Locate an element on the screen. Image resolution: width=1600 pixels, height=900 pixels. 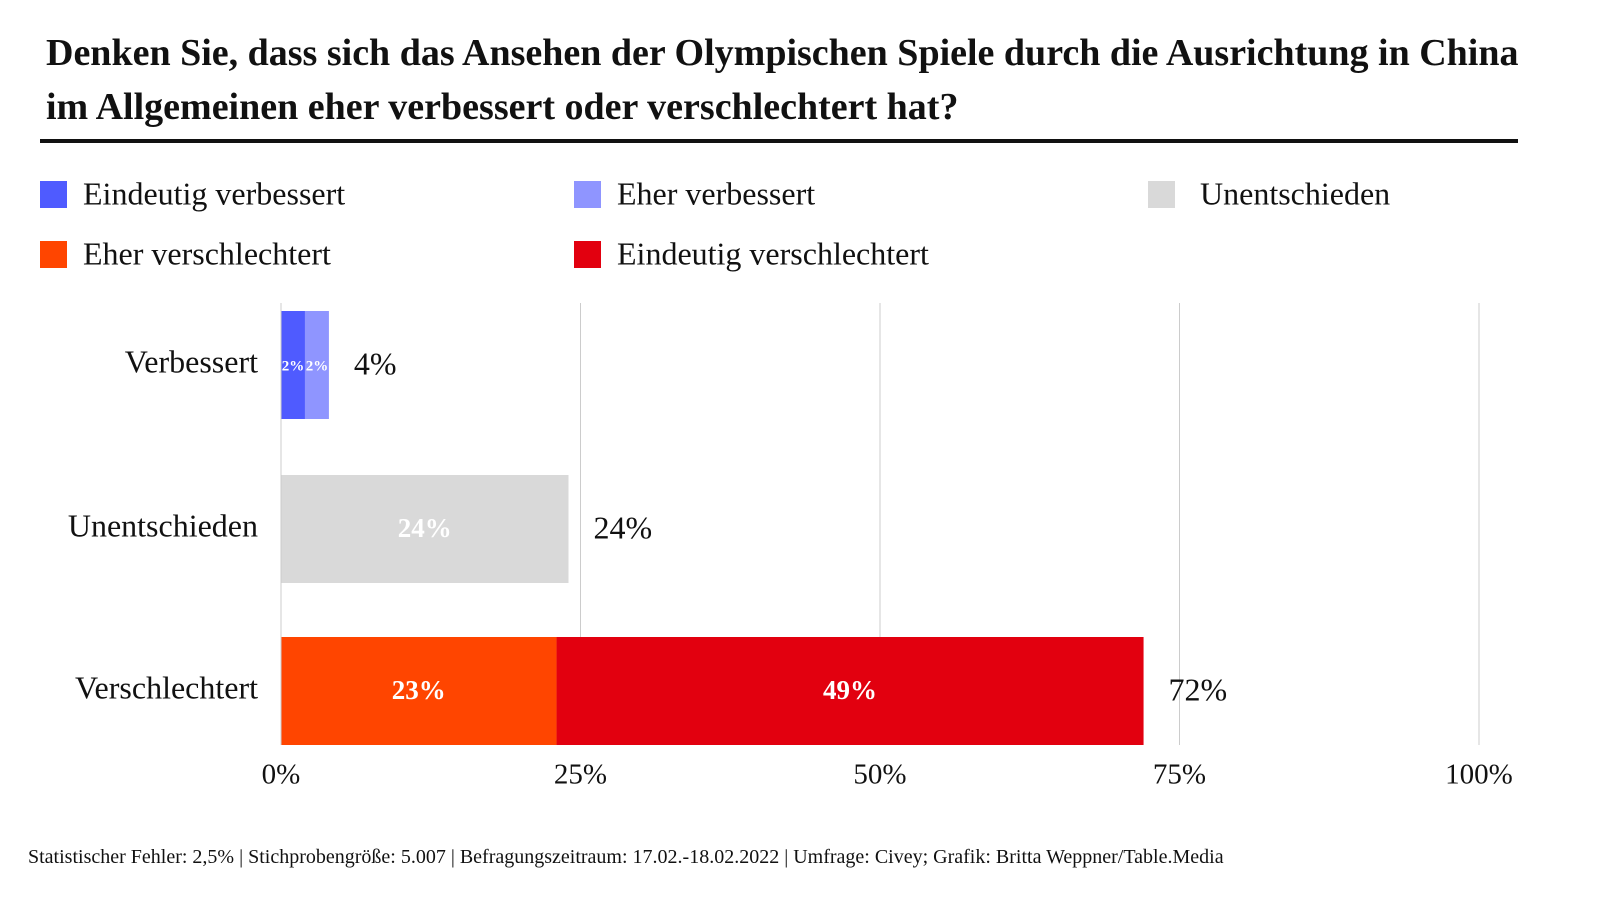
category-label: Verschlechtert is located at coordinates (166, 687).